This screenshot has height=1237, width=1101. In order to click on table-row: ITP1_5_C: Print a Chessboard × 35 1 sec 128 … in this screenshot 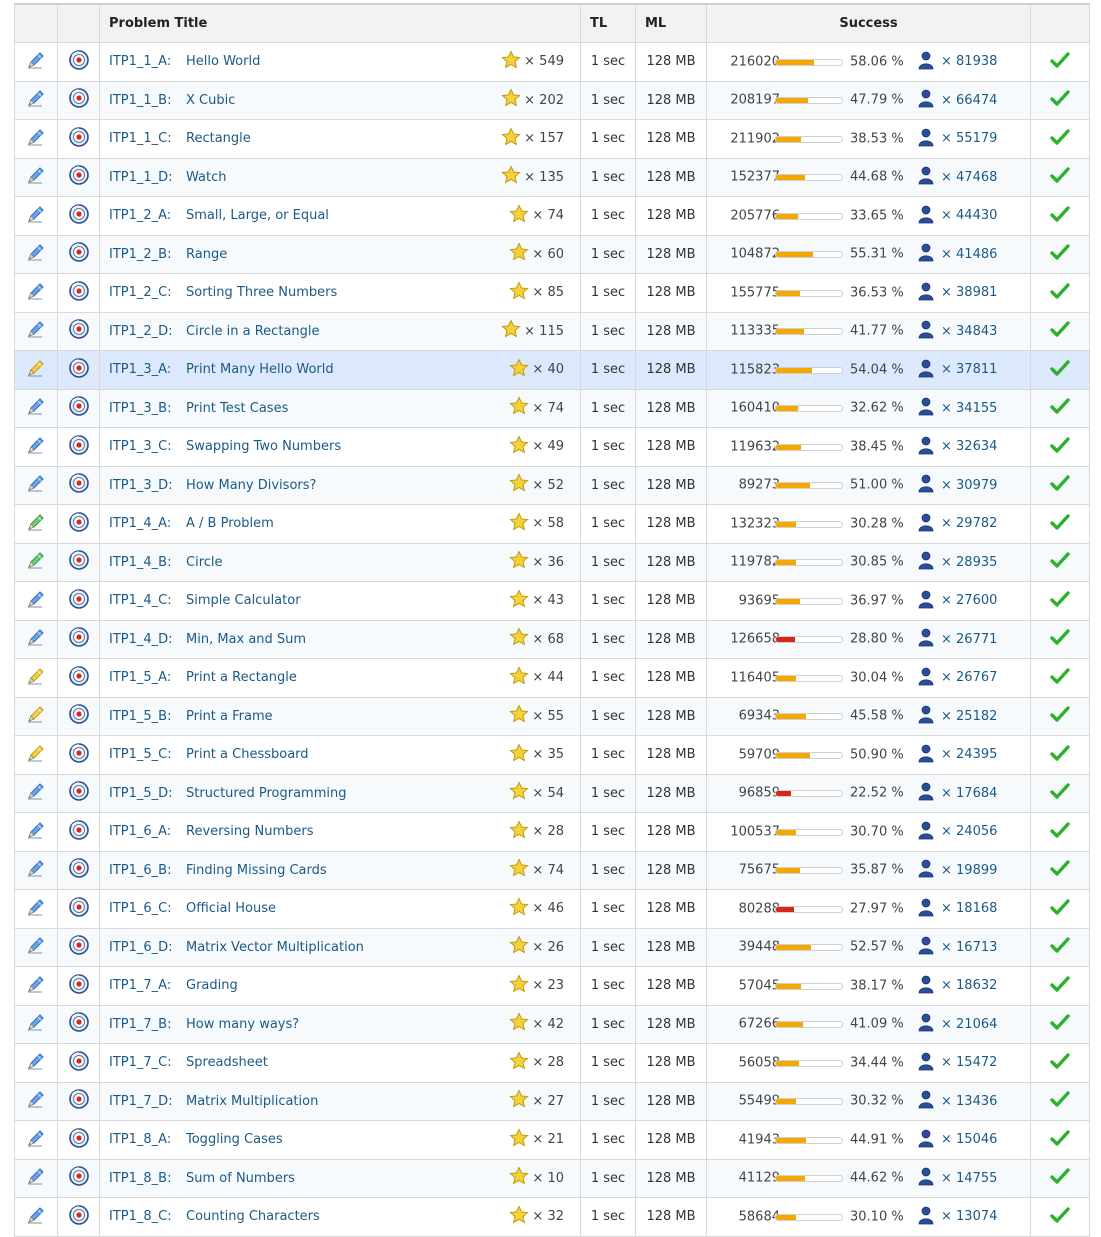, I will do `click(552, 755)`.